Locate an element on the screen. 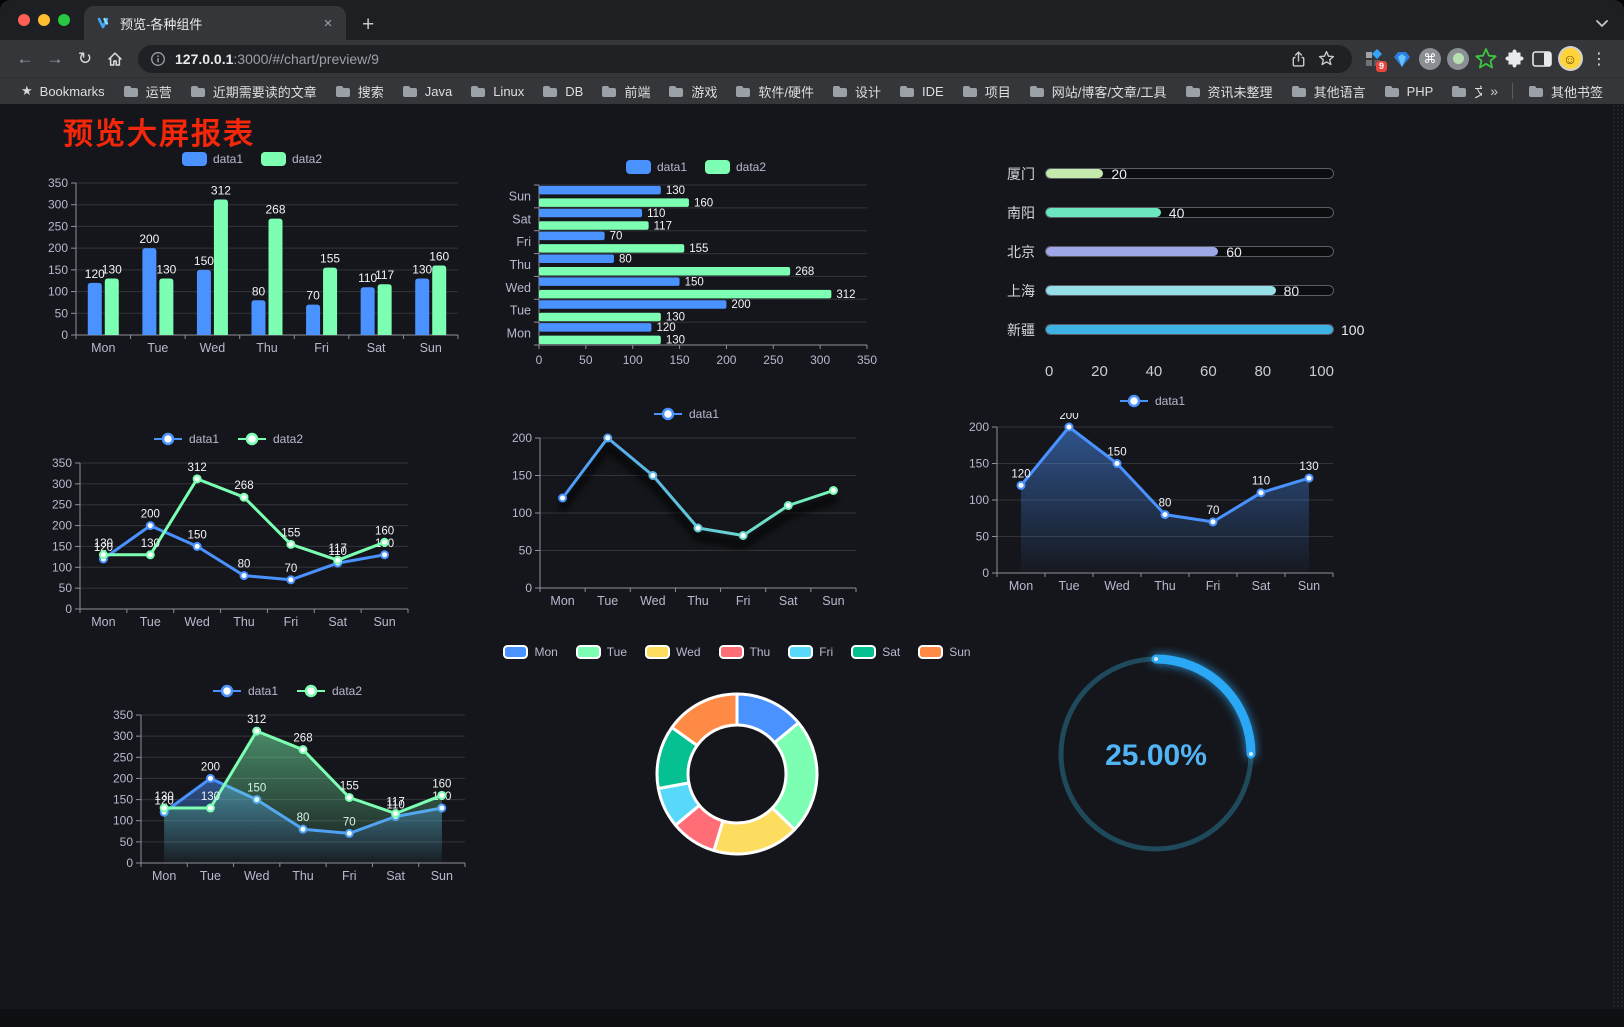 The height and width of the screenshot is (1027, 1624). svg-text: 312 is located at coordinates (256, 720).